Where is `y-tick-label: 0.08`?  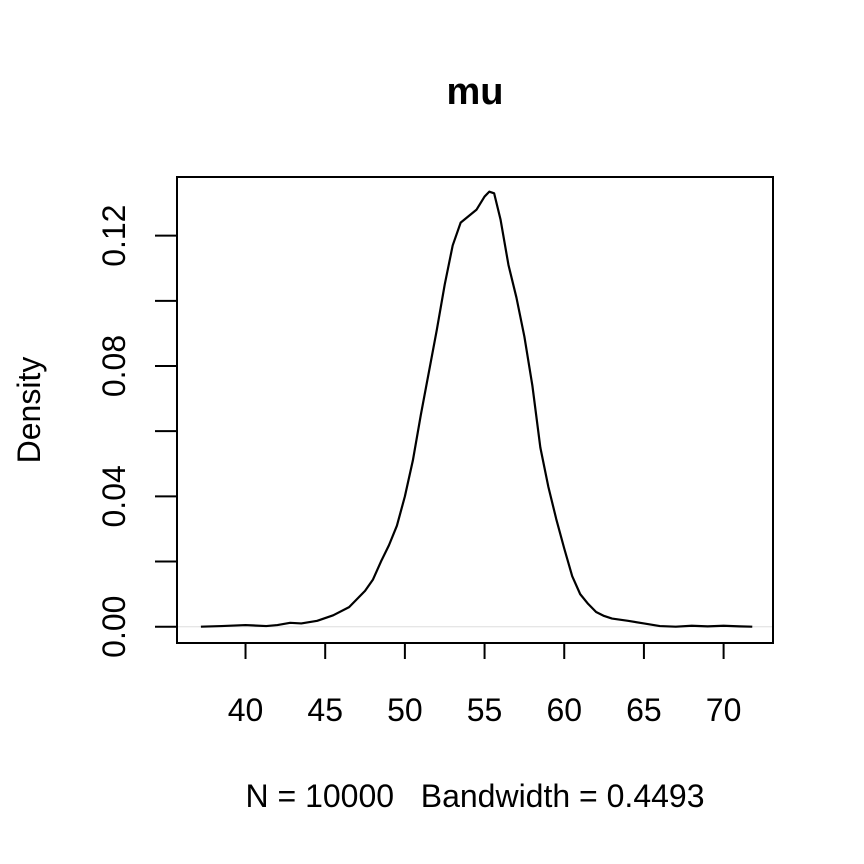 y-tick-label: 0.08 is located at coordinates (114, 366).